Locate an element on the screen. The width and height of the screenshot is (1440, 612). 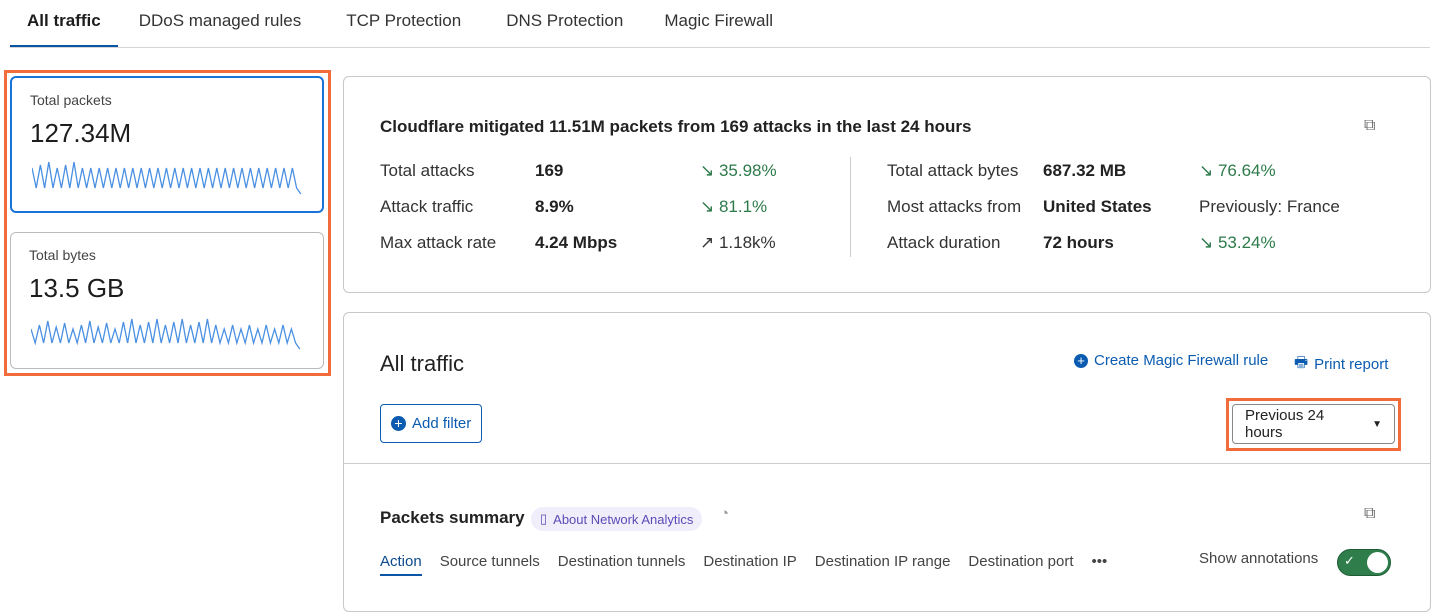
trend-up-icon: ↗ is located at coordinates (709, 242).